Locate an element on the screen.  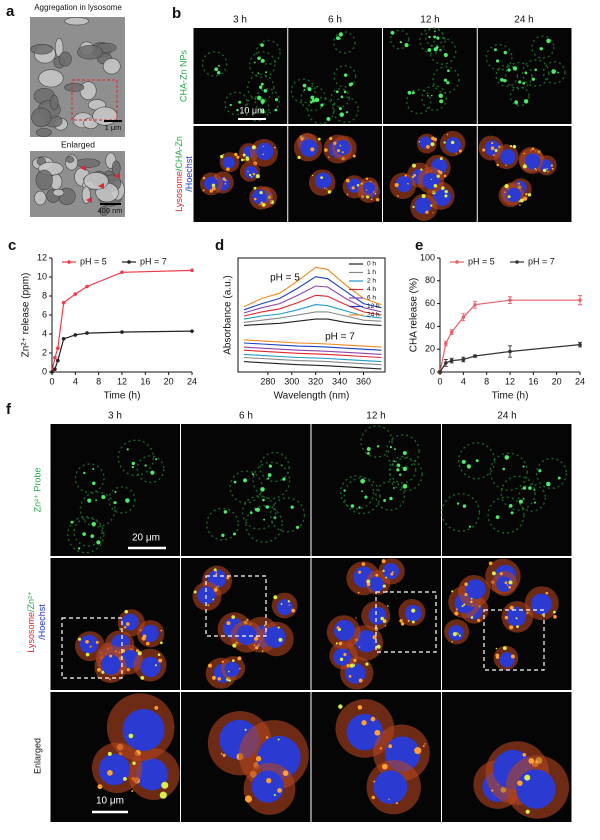
x-tick-label: 24 is located at coordinates (580, 381).